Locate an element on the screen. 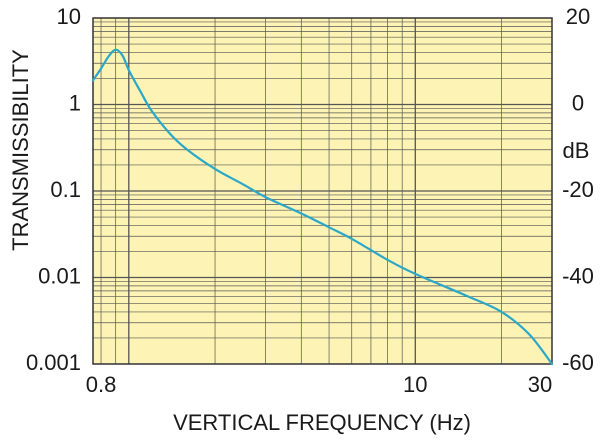 Image resolution: width=600 pixels, height=443 pixels. x-tick-label: 10 is located at coordinates (415, 384).